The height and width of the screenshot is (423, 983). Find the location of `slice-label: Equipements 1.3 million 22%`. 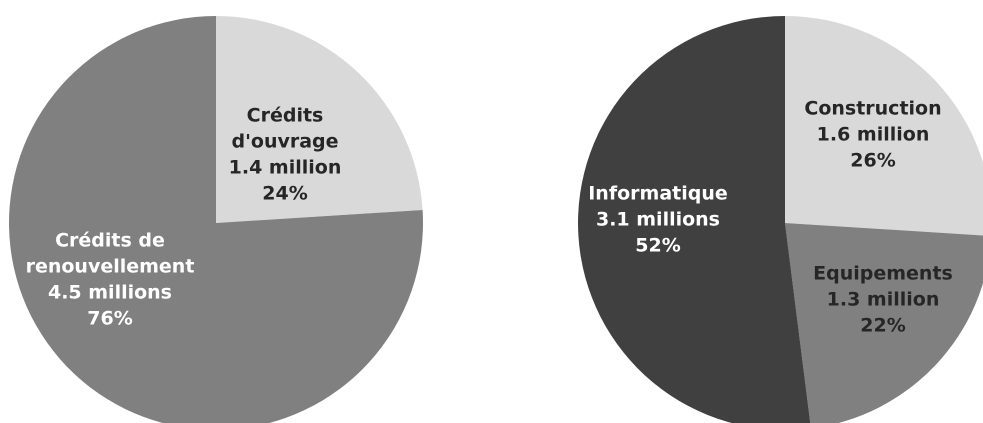

slice-label: Equipements 1.3 million 22% is located at coordinates (883, 300).